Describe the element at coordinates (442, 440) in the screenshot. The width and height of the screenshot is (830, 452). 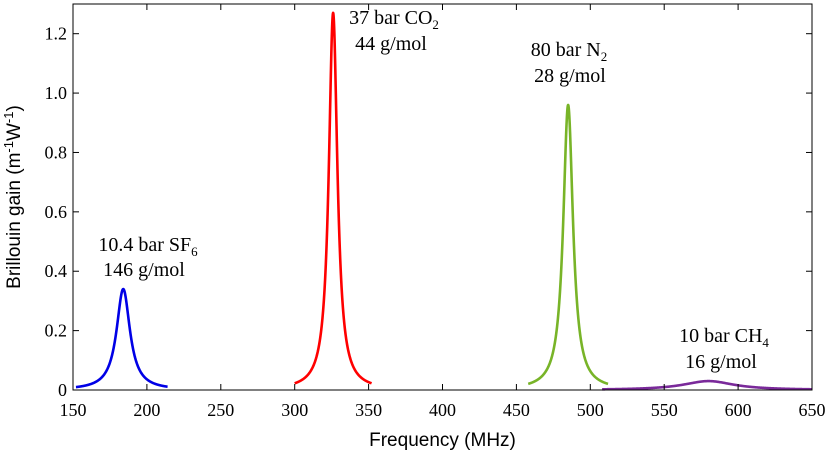
I see `x-axis-label: Frequency (MHz)` at that location.